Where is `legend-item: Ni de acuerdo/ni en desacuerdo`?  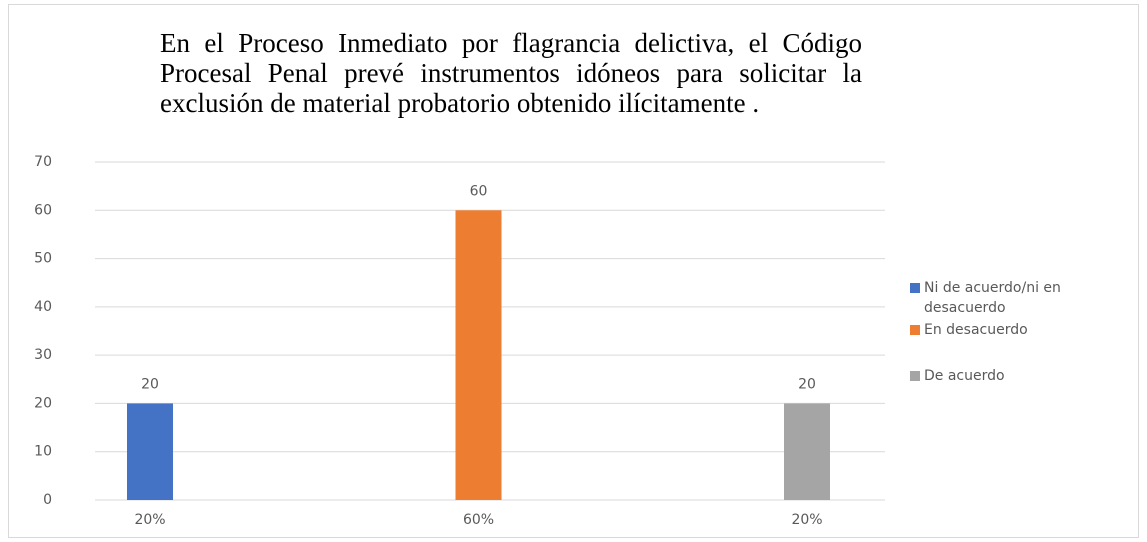
legend-item: Ni de acuerdo/ni en desacuerdo is located at coordinates (1002, 298).